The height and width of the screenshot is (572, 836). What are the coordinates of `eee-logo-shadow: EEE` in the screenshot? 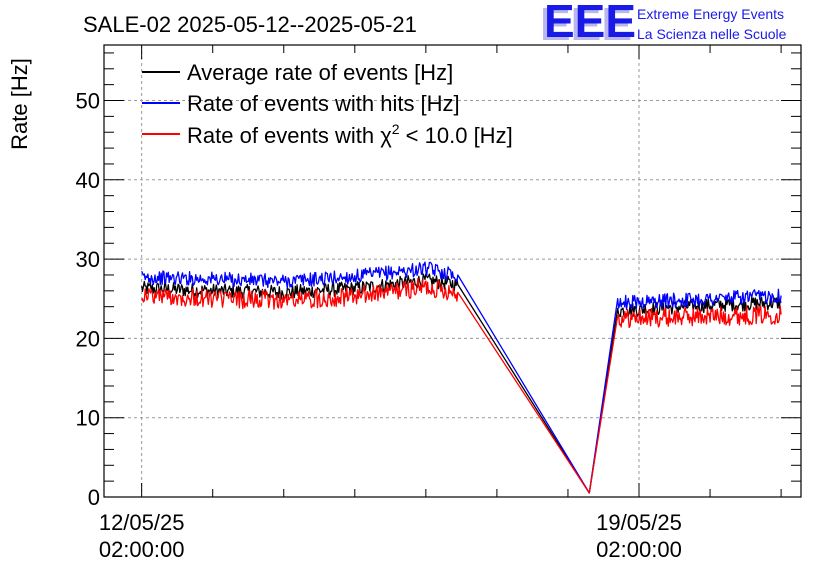 It's located at (586, 25).